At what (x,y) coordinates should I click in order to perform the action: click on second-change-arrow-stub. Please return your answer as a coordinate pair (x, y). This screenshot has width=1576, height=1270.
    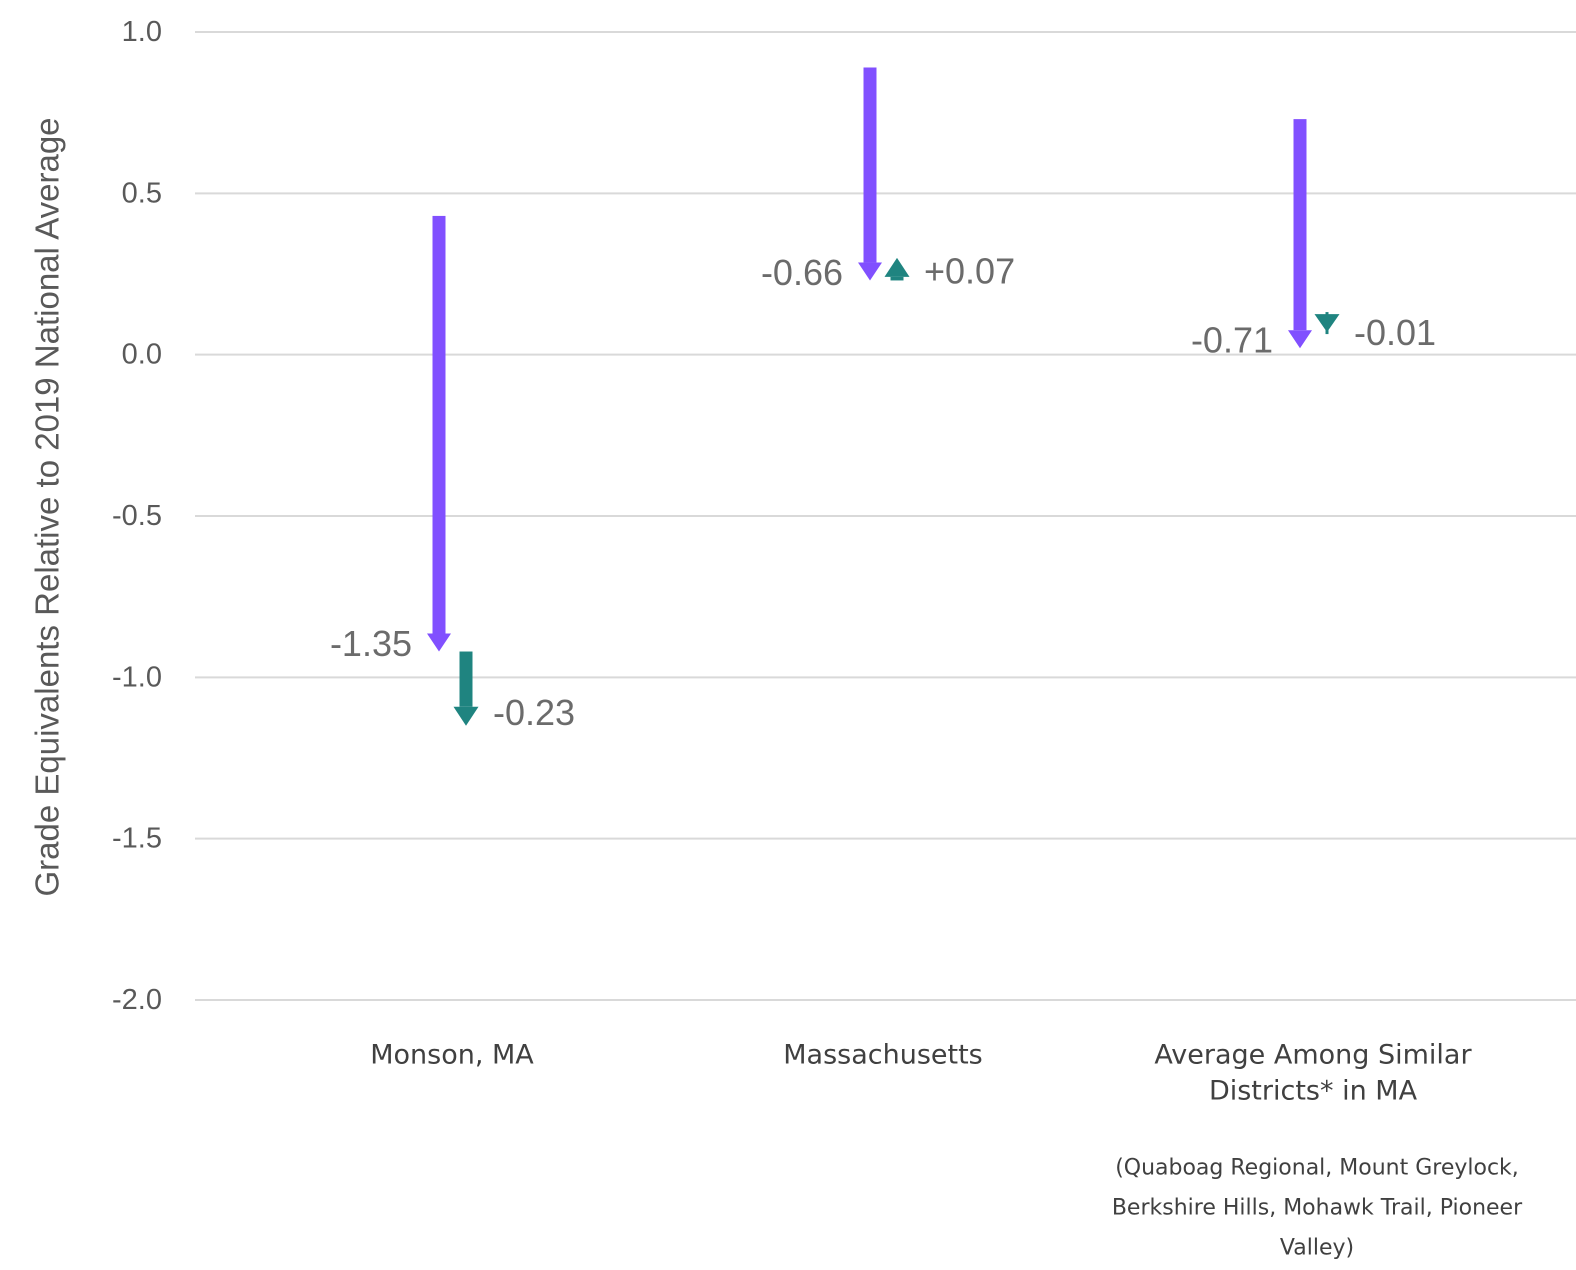
    Looking at the image, I should click on (1327, 323).